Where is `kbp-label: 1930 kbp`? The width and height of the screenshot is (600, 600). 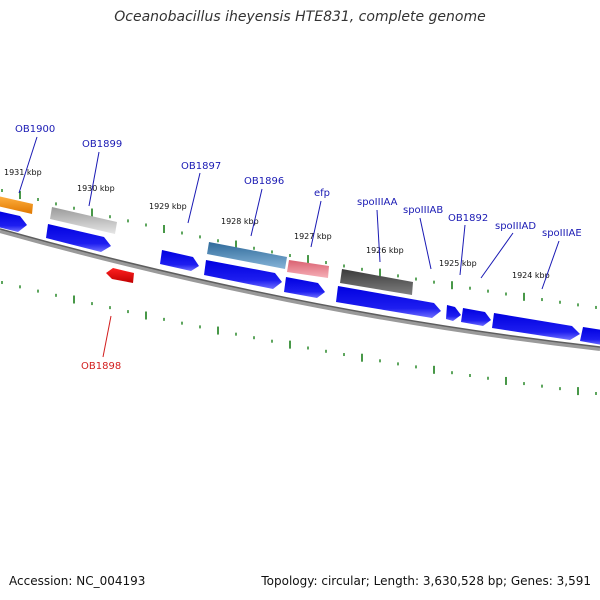 kbp-label: 1930 kbp is located at coordinates (96, 188).